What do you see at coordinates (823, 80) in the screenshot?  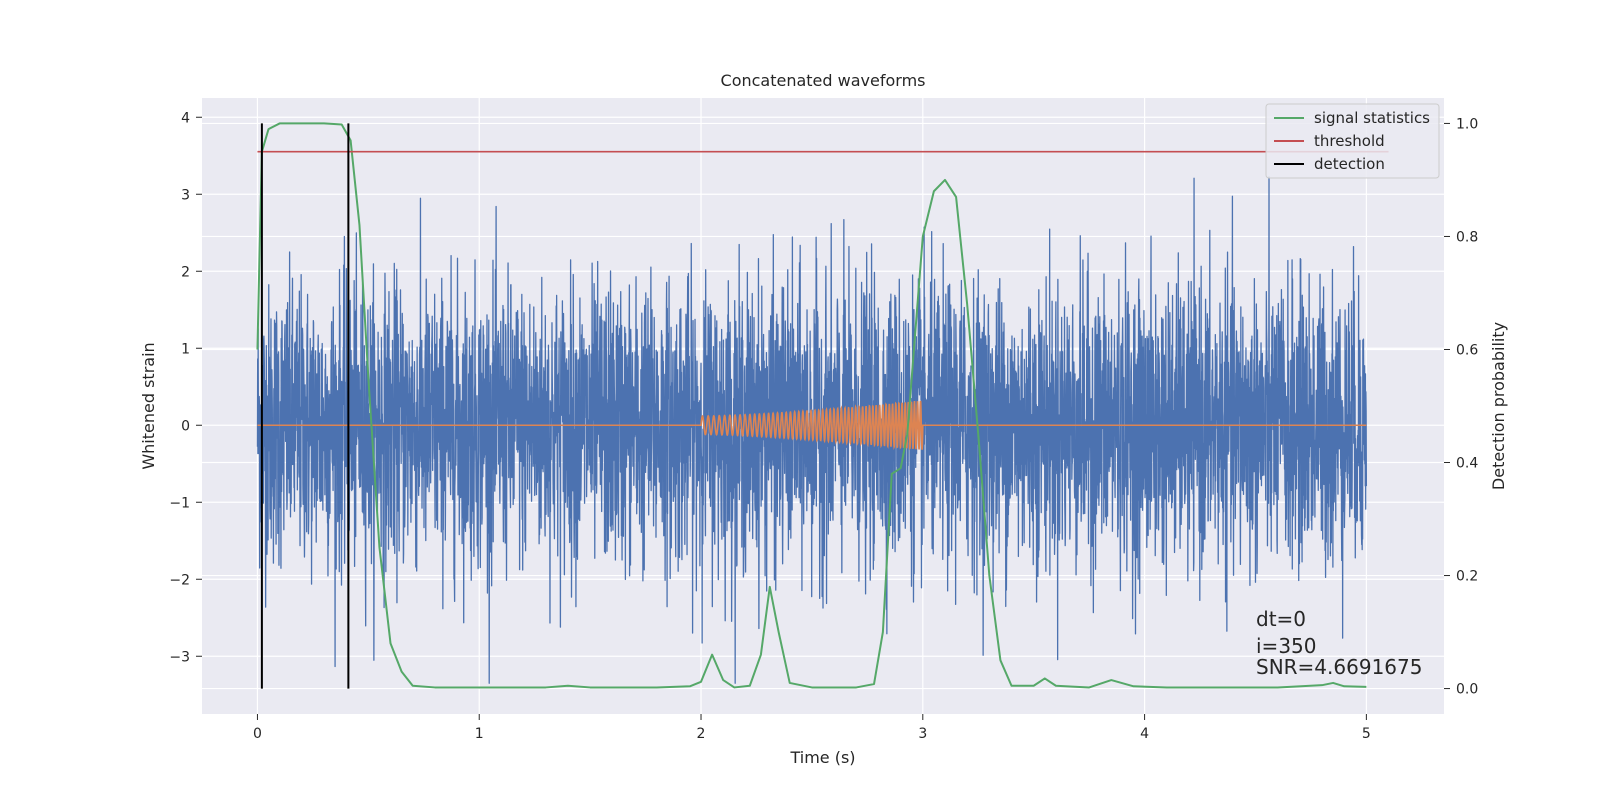 I see `chart-title: Concatenated waveforms` at bounding box center [823, 80].